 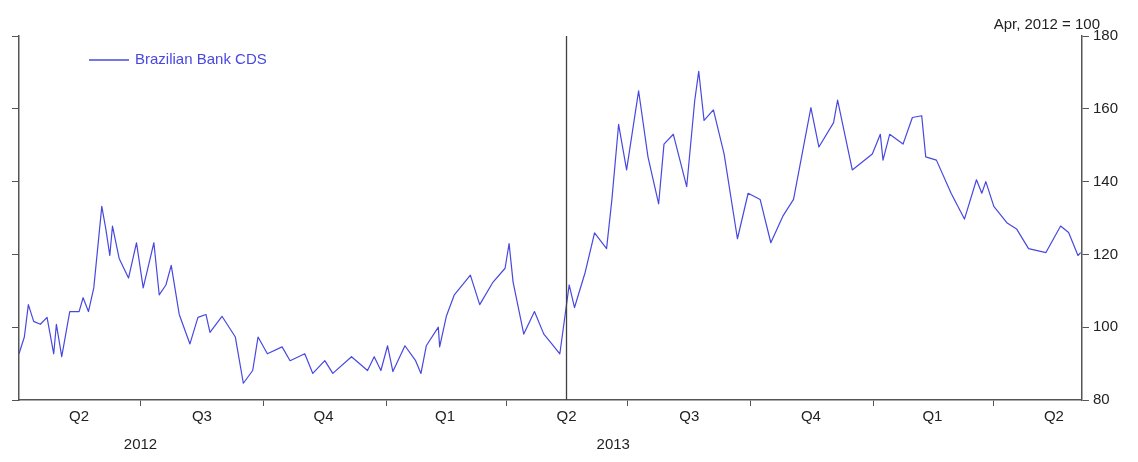 What do you see at coordinates (201, 59) in the screenshot?
I see `legend-label: Brazilian Bank CDS` at bounding box center [201, 59].